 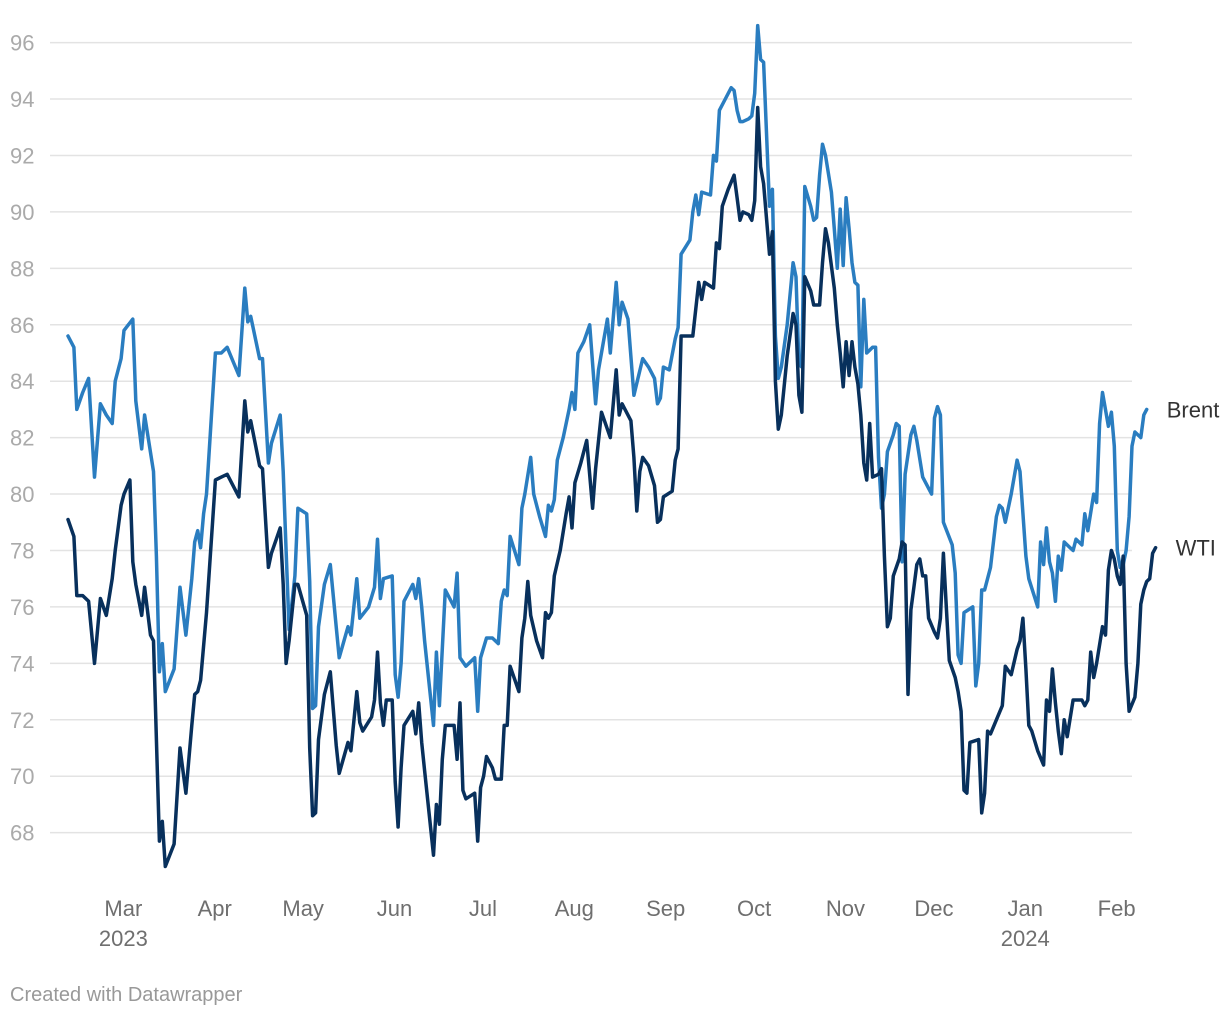 I want to click on x-tick-label: Jan, so click(x=1025, y=908).